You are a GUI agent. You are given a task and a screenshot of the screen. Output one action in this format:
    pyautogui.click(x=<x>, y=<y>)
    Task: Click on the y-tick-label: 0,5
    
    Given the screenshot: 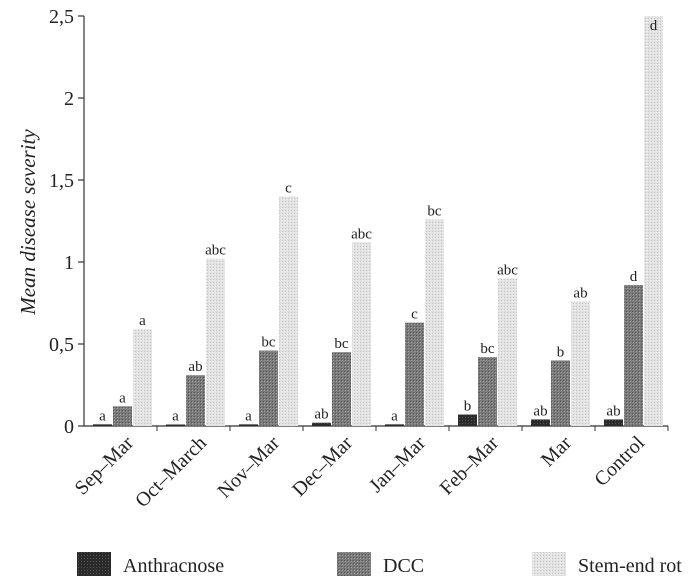 What is the action you would take?
    pyautogui.click(x=61, y=345)
    